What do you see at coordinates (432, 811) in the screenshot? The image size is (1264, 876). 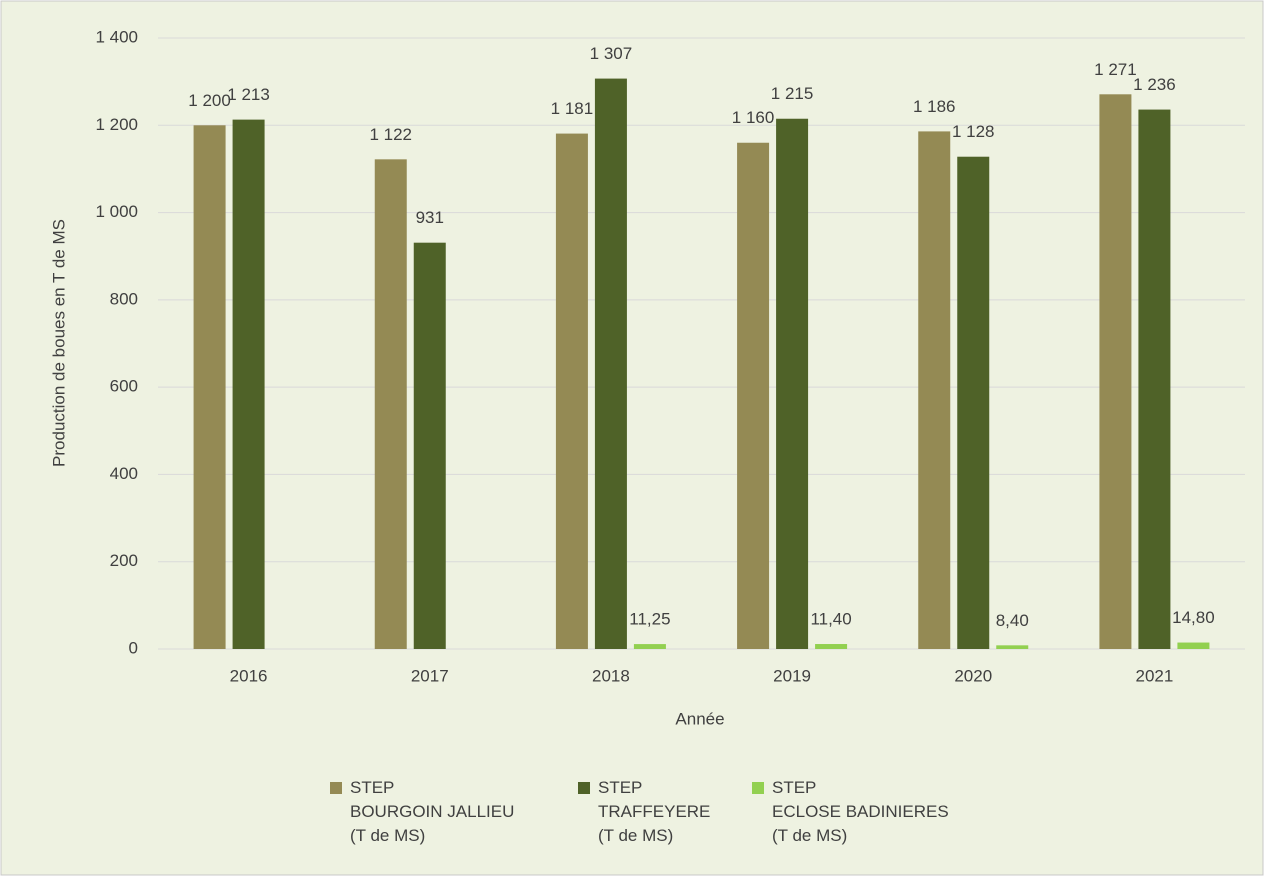 I see `legend-label: STEP BOURGOIN JALLIEU (T de MS)` at bounding box center [432, 811].